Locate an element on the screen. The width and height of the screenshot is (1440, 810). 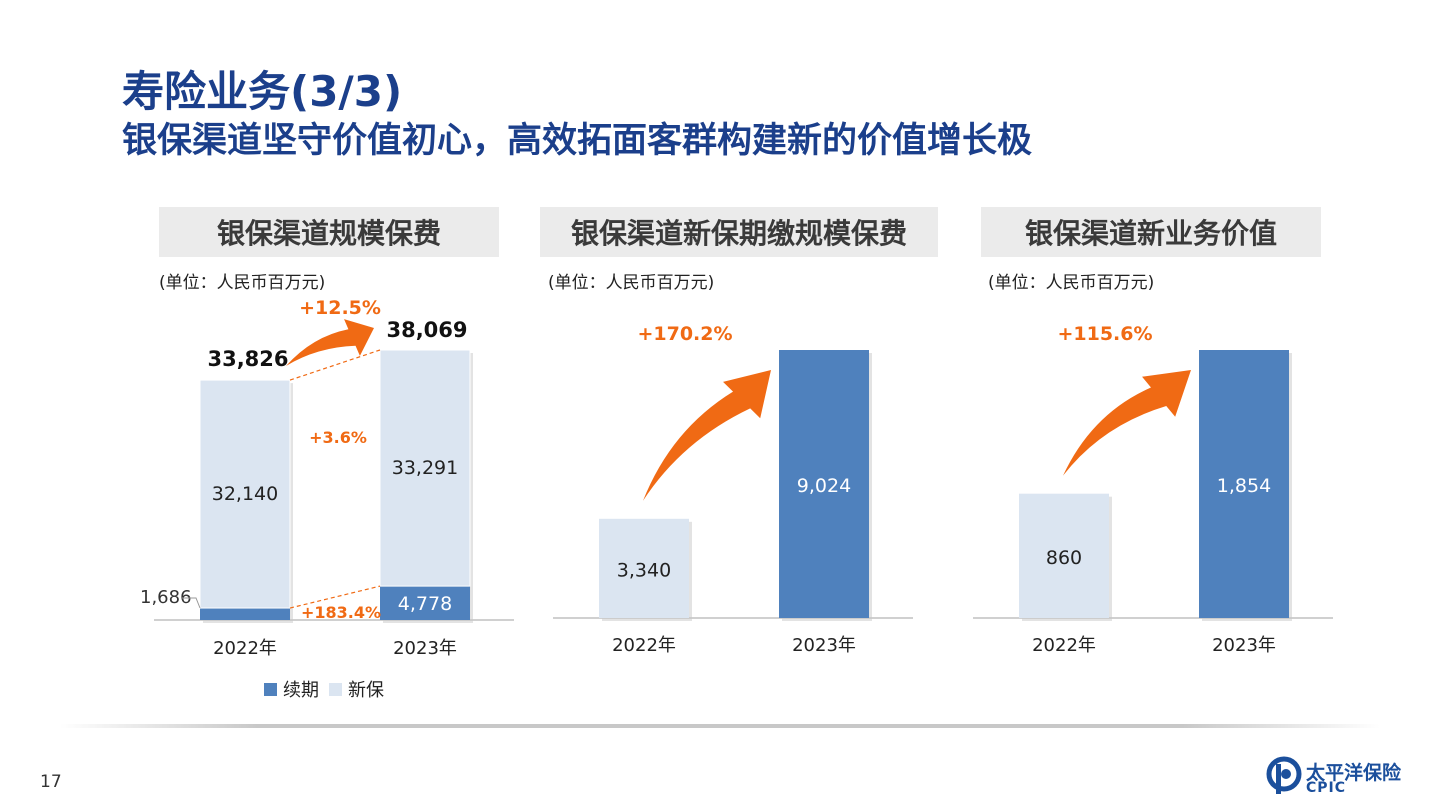
chart3-unit: (单位：人民币百万元) is located at coordinates (1071, 283).